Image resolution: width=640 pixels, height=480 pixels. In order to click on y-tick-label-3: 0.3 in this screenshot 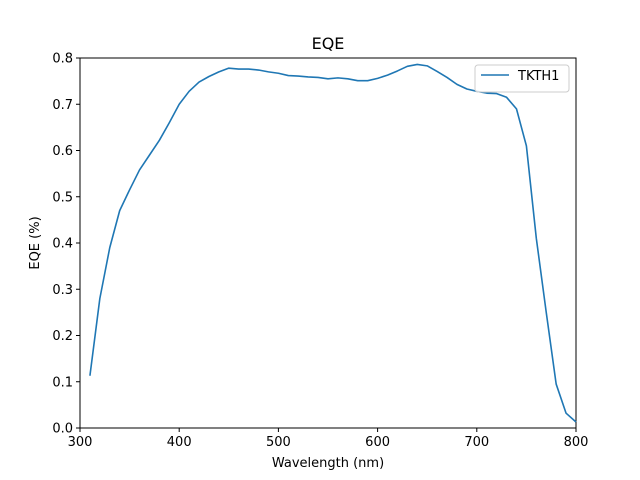, I will do `click(62, 290)`.